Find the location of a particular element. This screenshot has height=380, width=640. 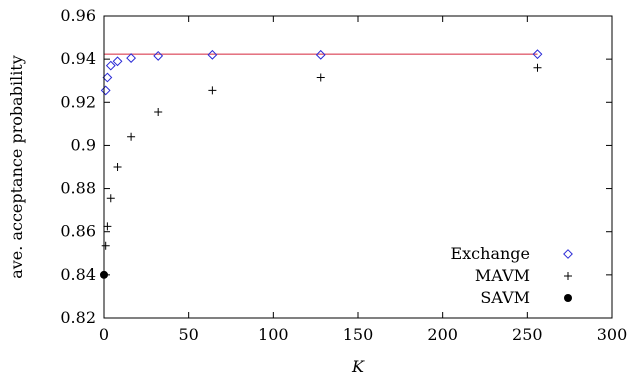

y-tick-label: 0.9 is located at coordinates (83, 144).